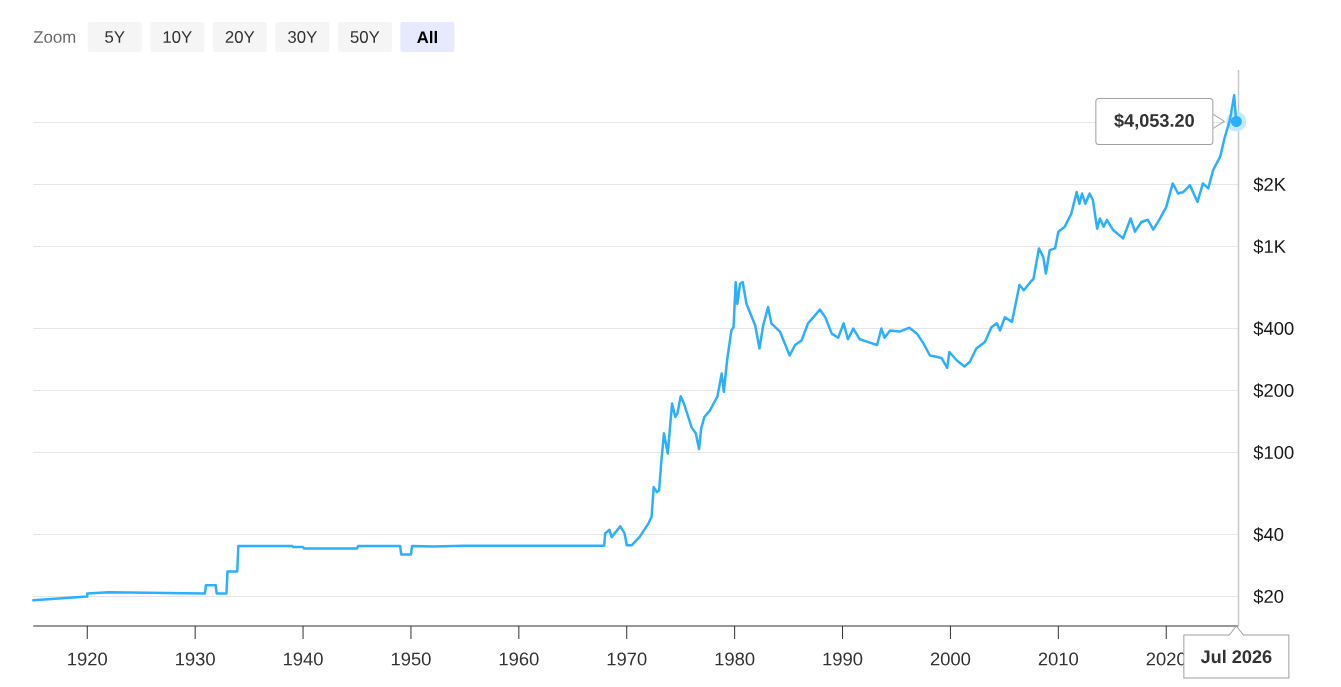  Describe the element at coordinates (1269, 247) in the screenshot. I see `y-tick-label: $1K` at that location.